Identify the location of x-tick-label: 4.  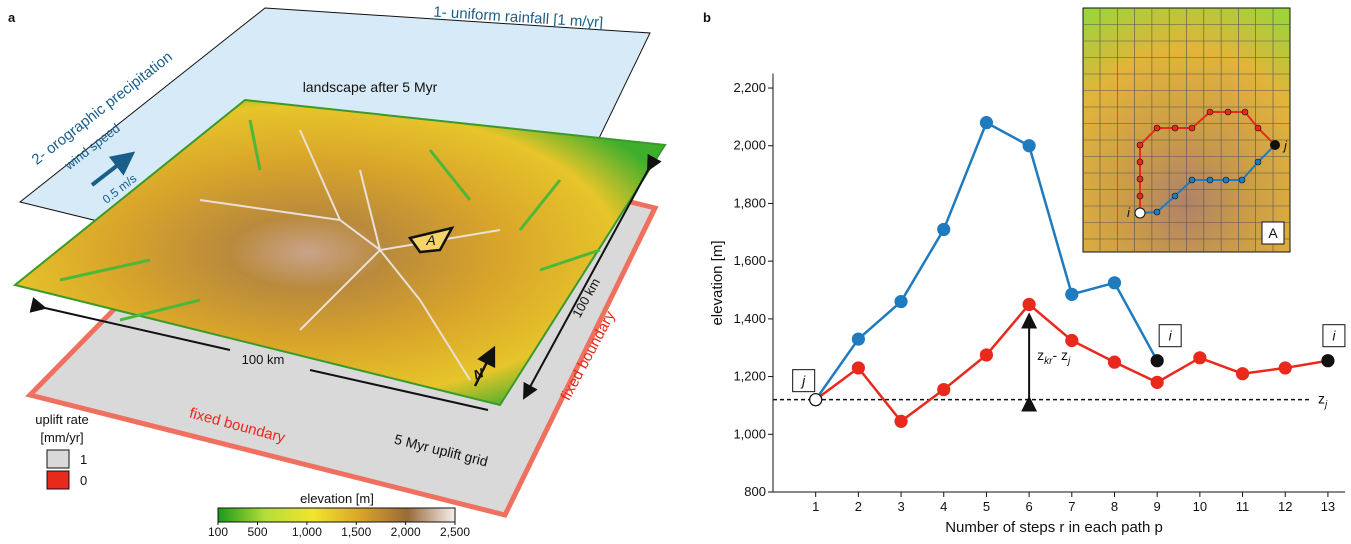
(943, 506).